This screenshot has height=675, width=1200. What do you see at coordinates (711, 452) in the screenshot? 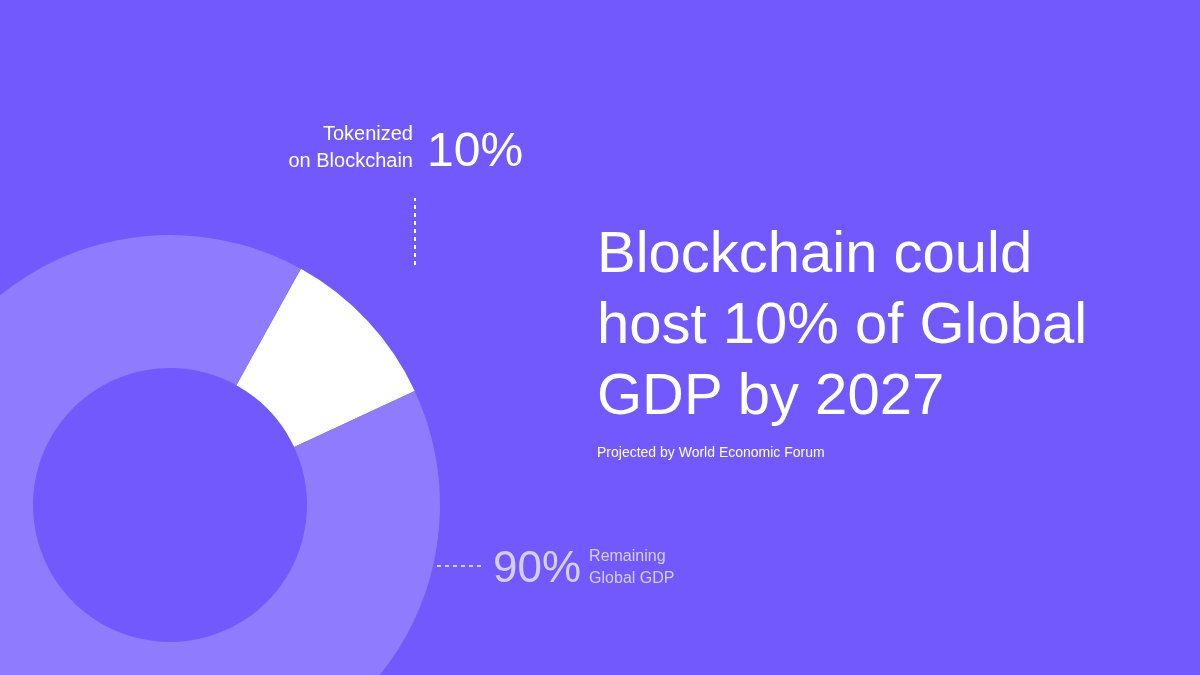
I see `text: Projected by World Economic Forum` at bounding box center [711, 452].